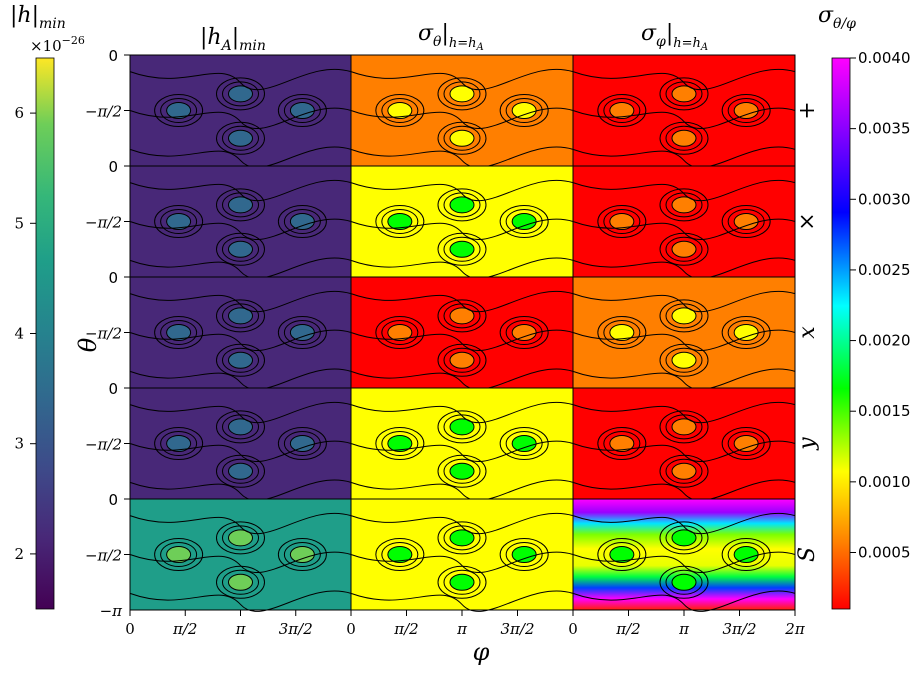  I want to click on left-colorbar-ticks: 2 3 4 5 6, so click(25, 333).